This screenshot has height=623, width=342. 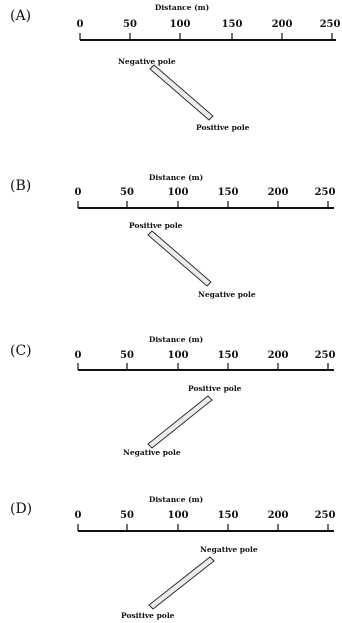 What do you see at coordinates (21, 351) in the screenshot?
I see `panel-label: (C)` at bounding box center [21, 351].